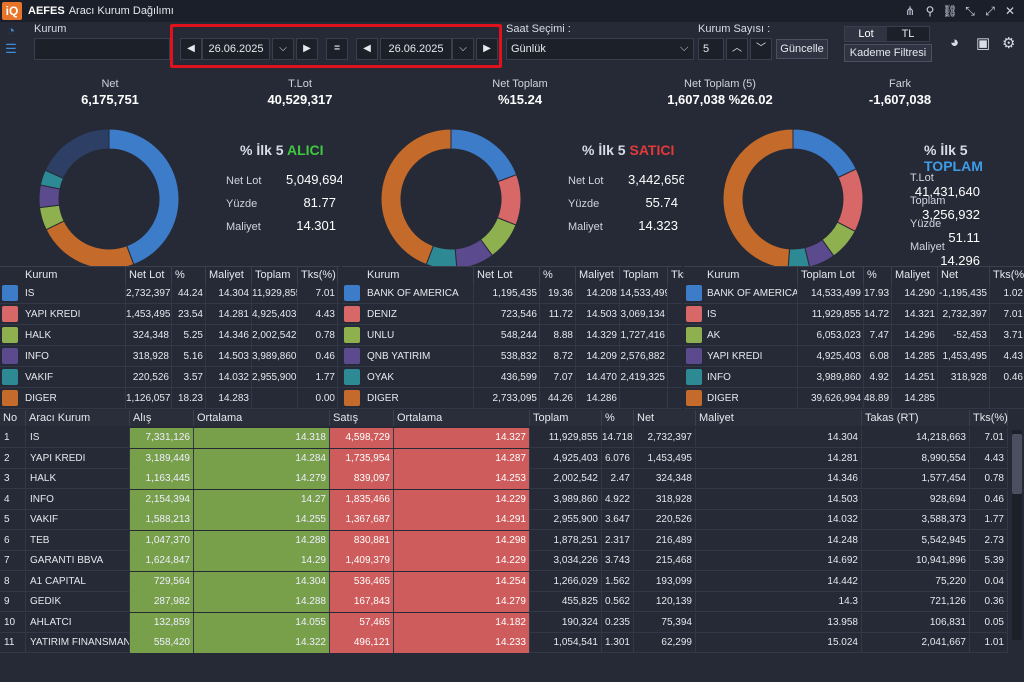 The height and width of the screenshot is (682, 1024). What do you see at coordinates (362, 418) in the screenshot?
I see `grid-header: Satış` at bounding box center [362, 418].